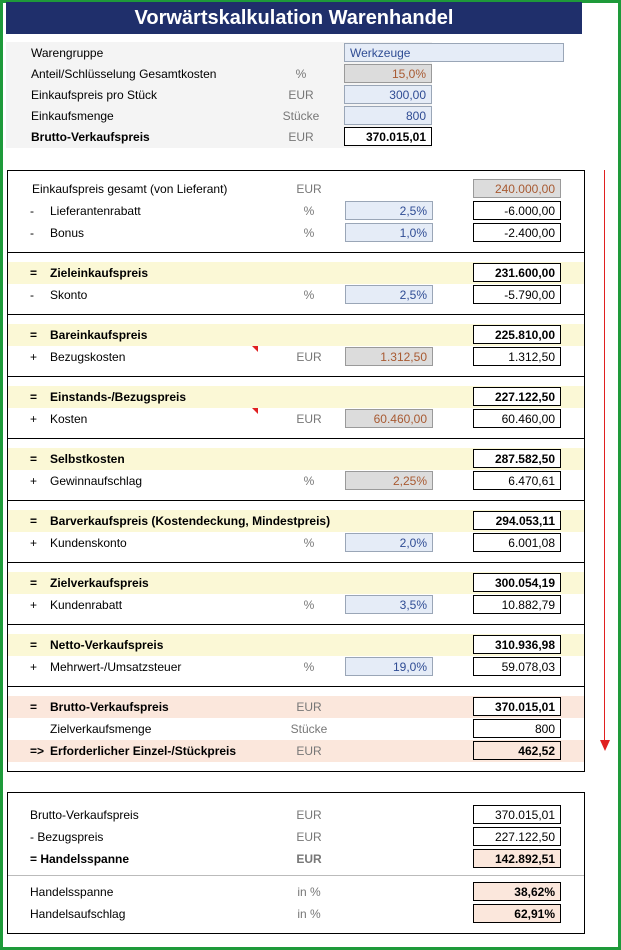 The width and height of the screenshot is (621, 950). Describe the element at coordinates (88, 543) in the screenshot. I see `row-label: Kundenskonto` at that location.